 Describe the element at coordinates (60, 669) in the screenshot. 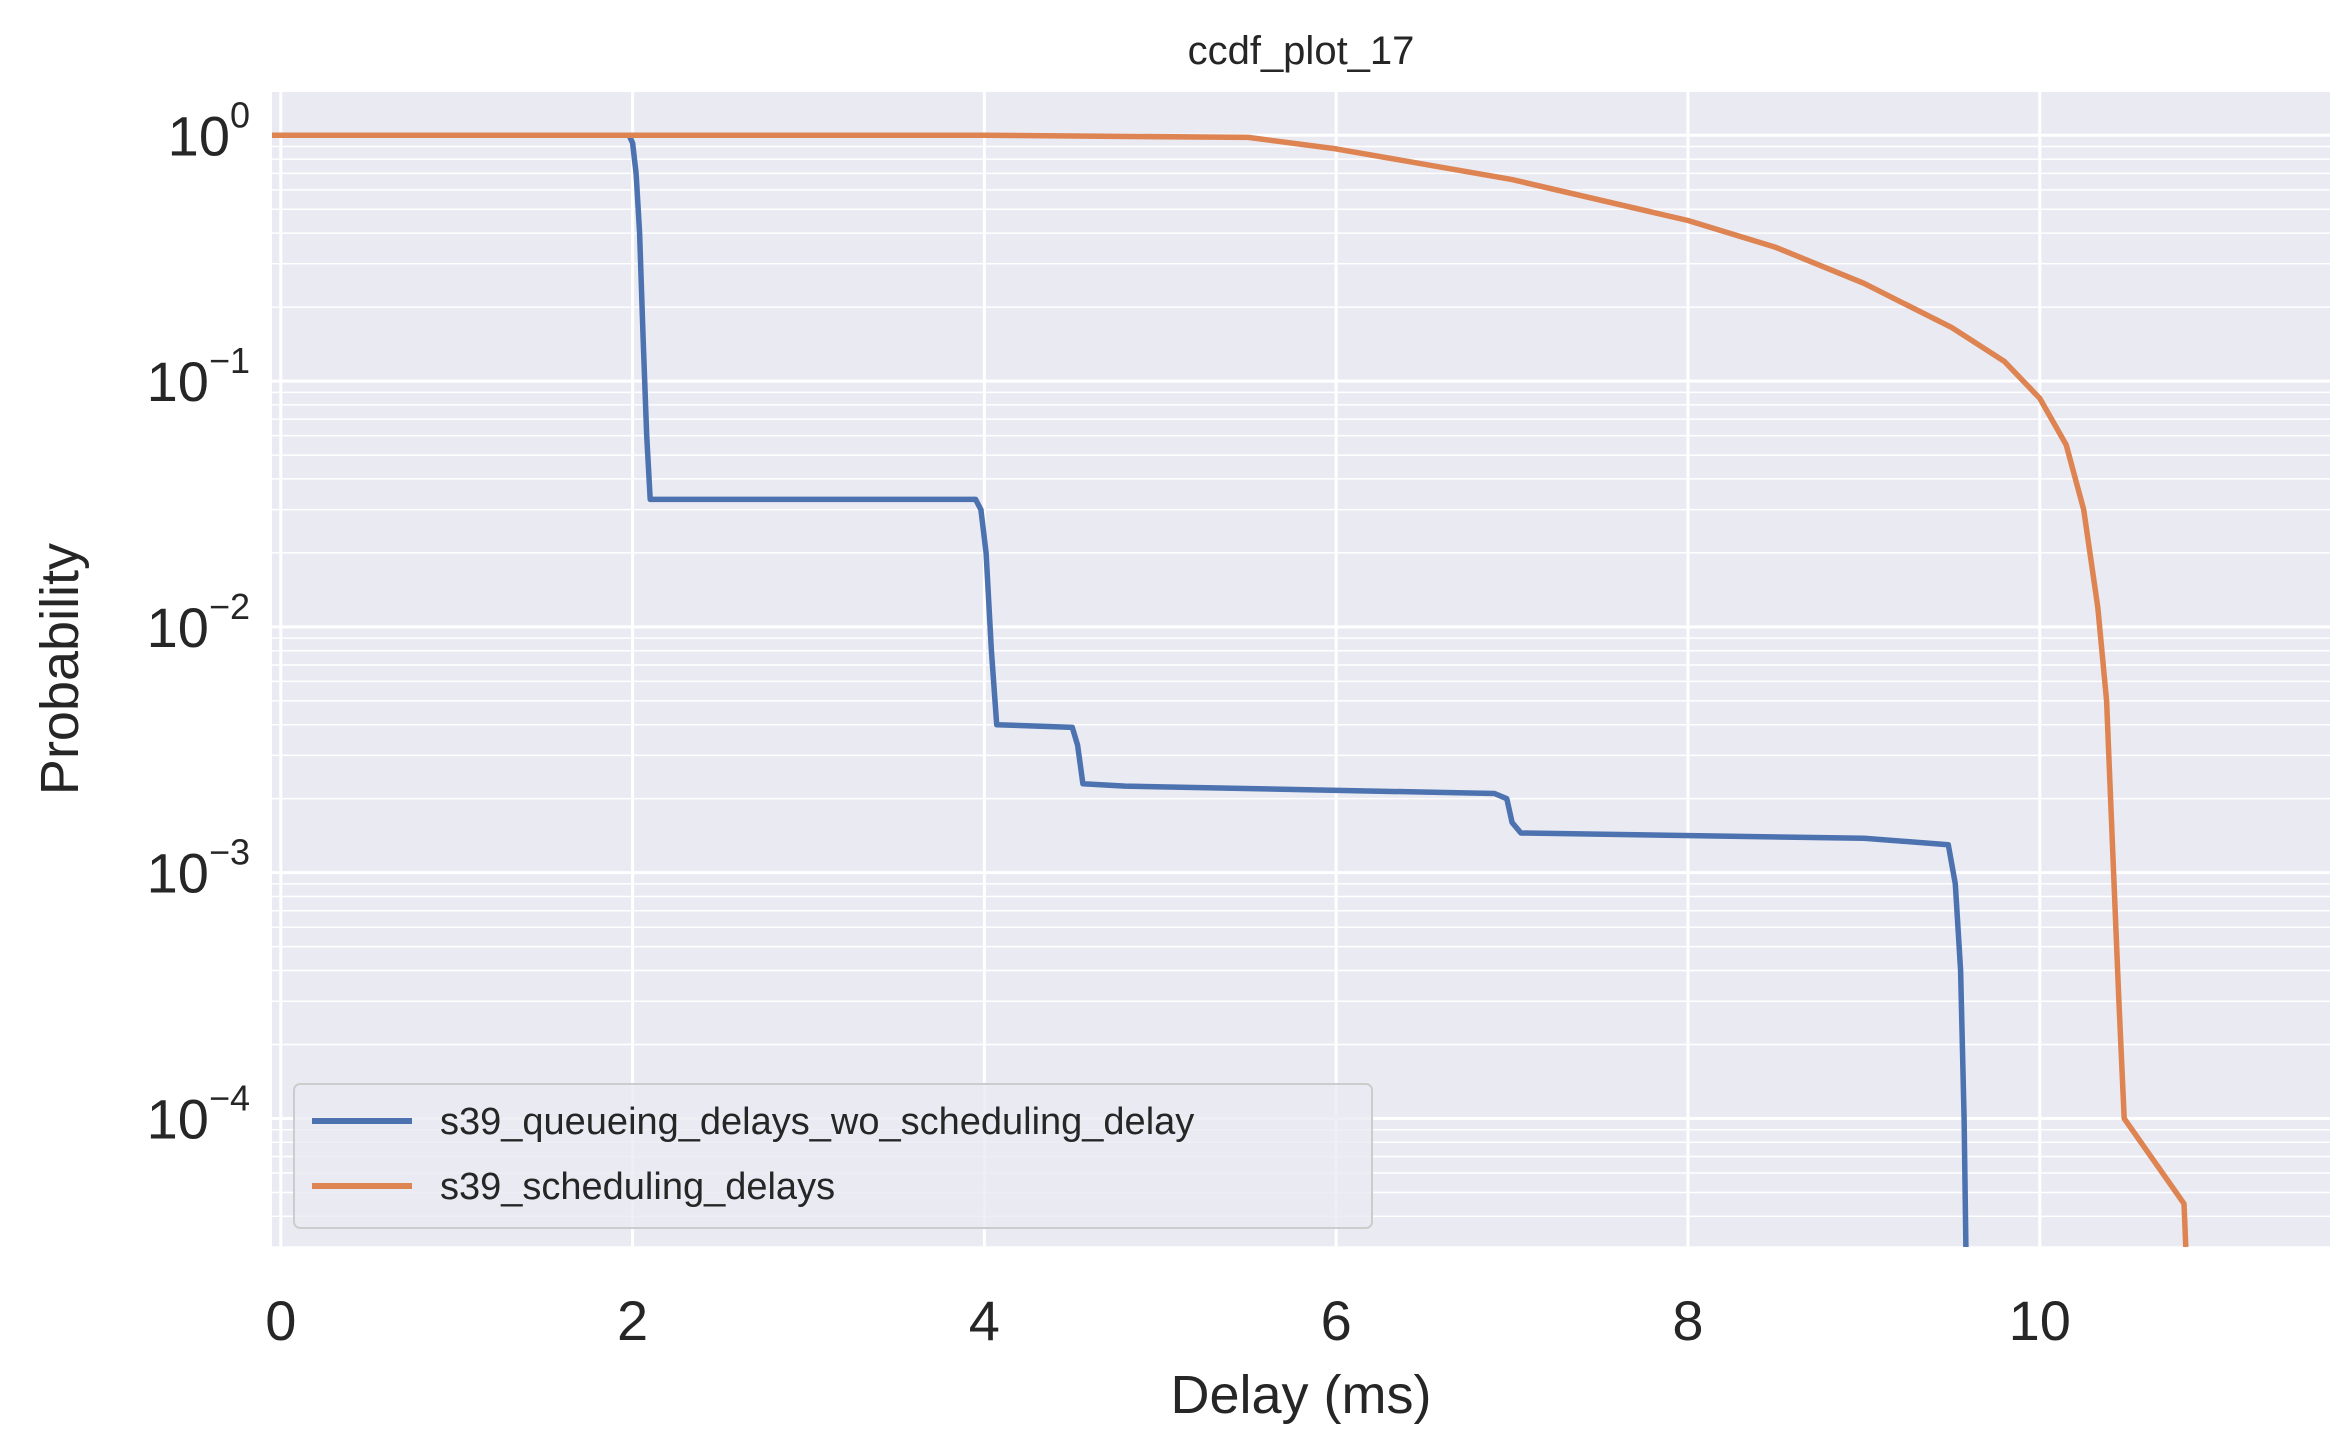

I see `y-axis-label: Probability` at that location.